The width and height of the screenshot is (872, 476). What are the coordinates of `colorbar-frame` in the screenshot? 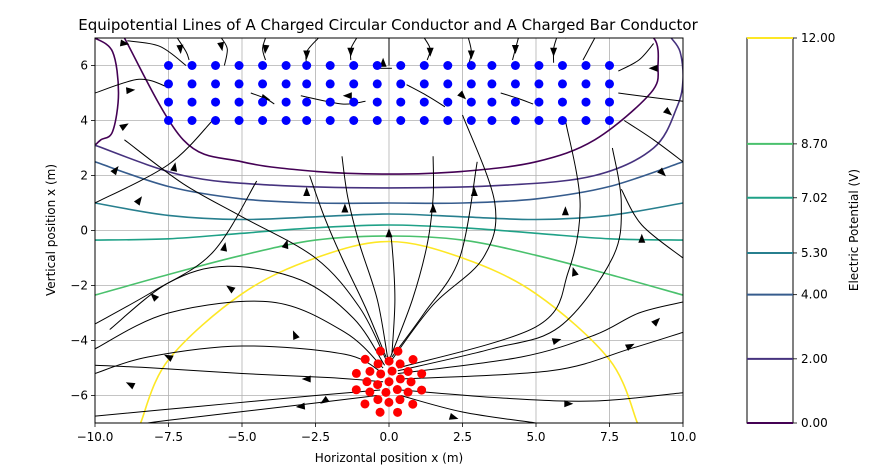 It's located at (770, 230).